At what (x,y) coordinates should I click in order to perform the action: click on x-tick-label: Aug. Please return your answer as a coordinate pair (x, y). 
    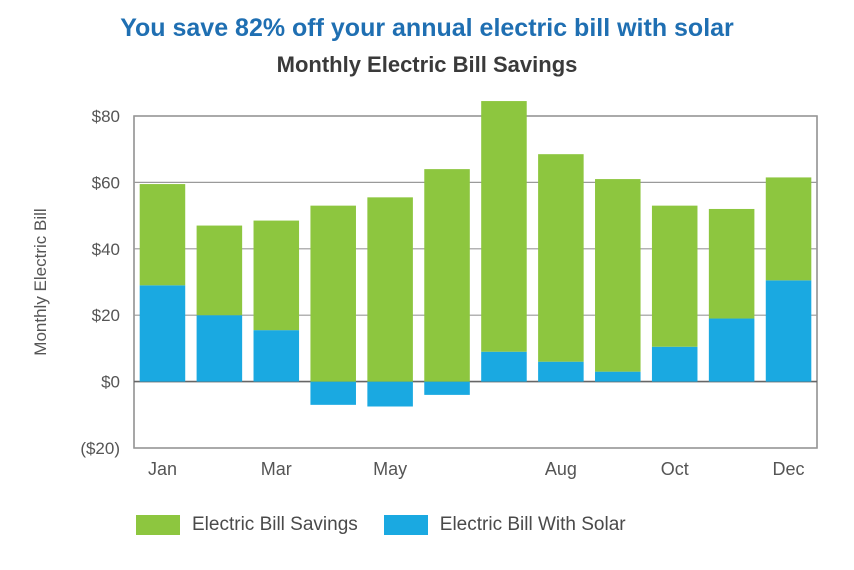
    Looking at the image, I should click on (561, 469).